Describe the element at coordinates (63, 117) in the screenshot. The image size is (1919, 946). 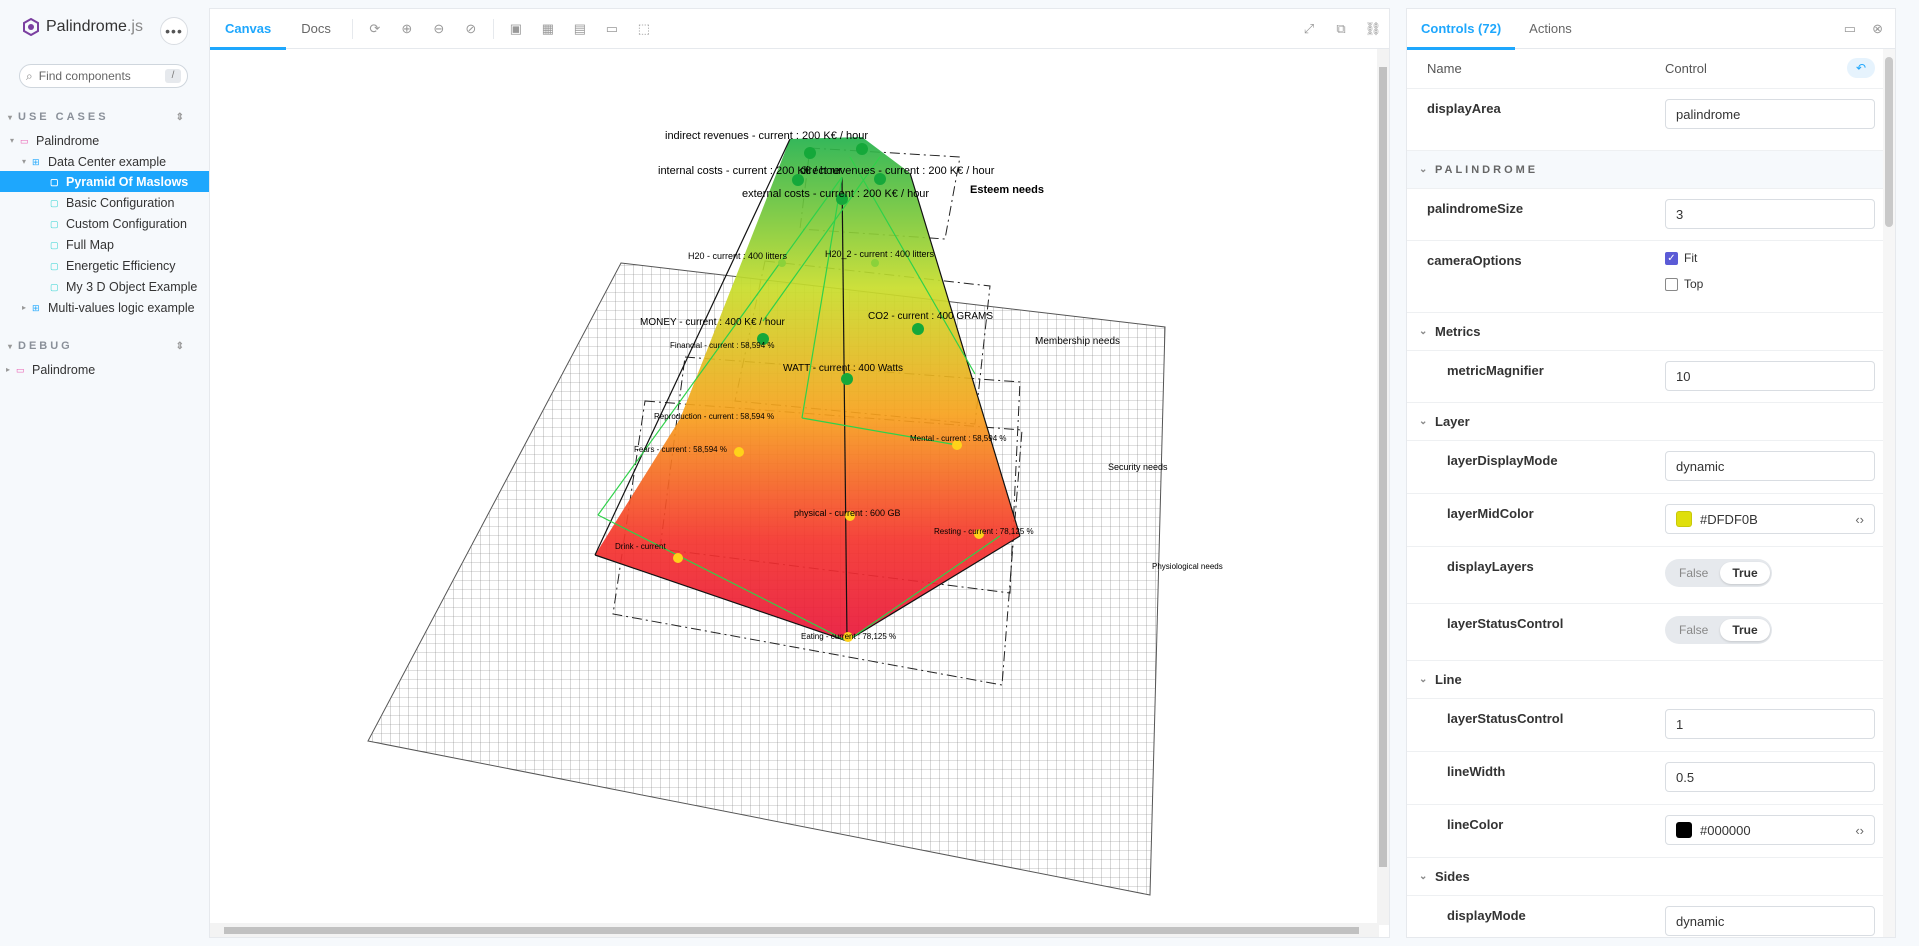
I see `use-cases-title: USE CASES` at that location.